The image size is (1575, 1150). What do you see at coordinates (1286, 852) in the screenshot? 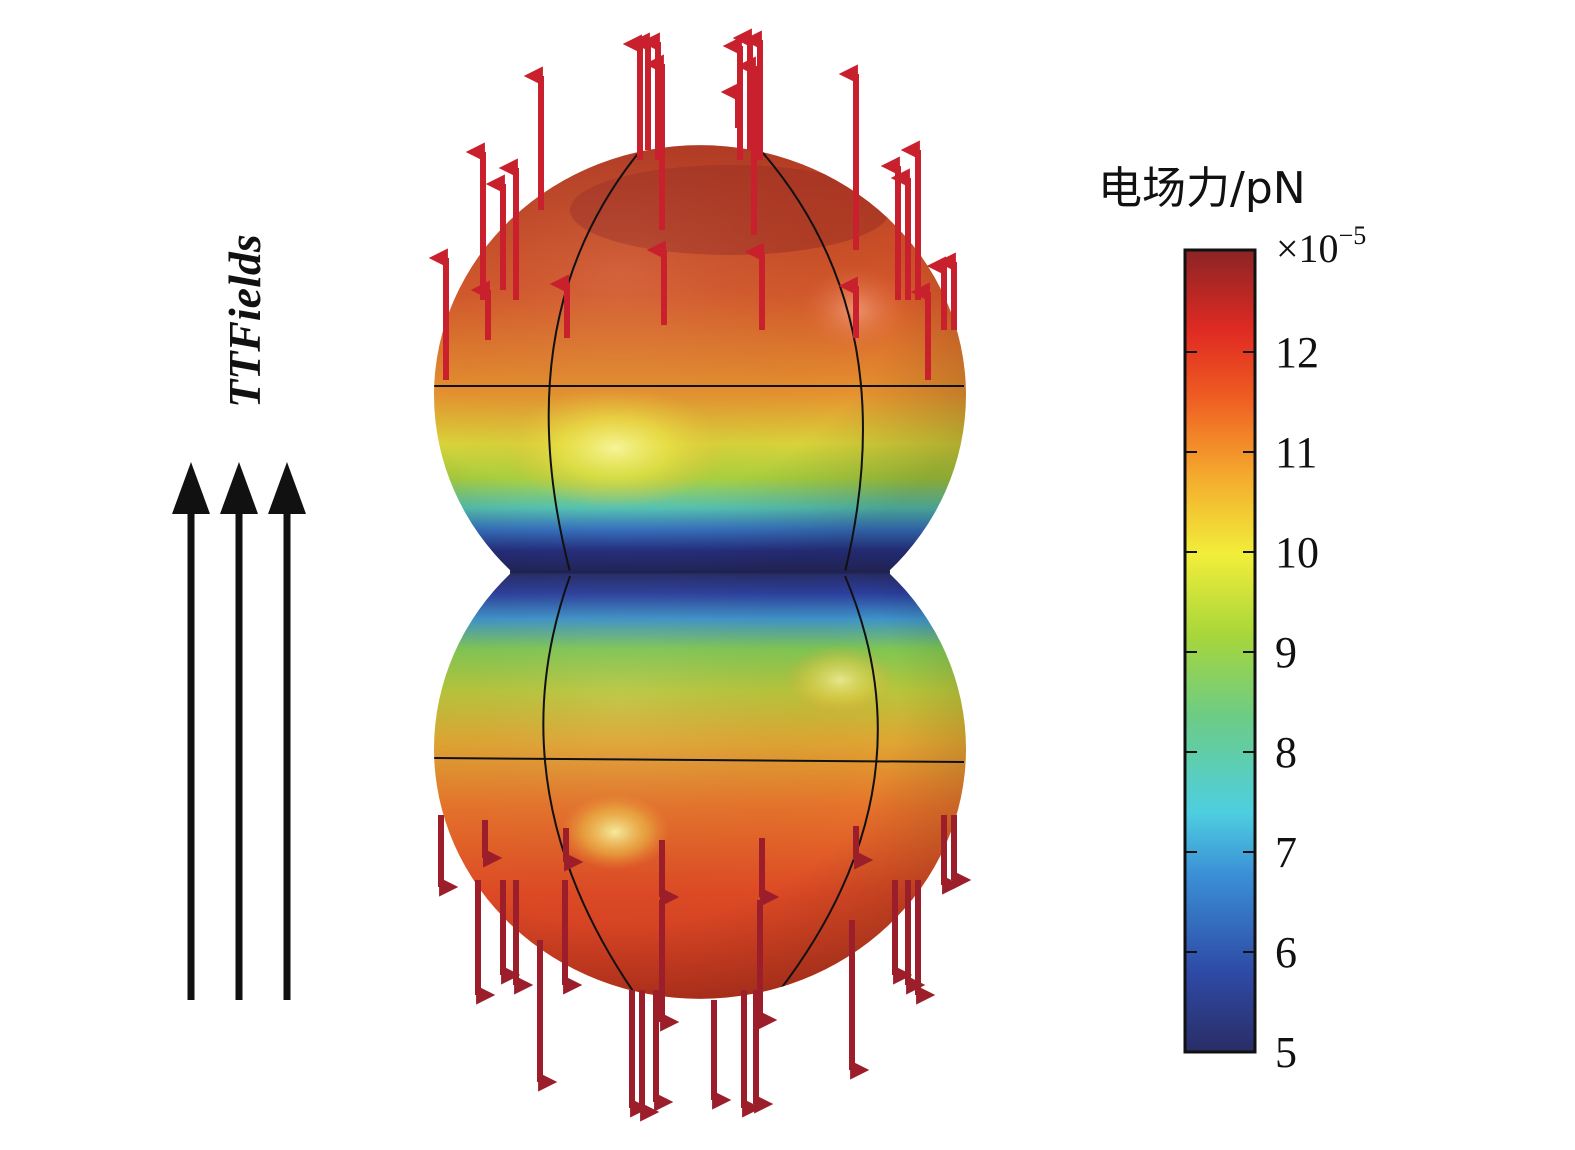
I see `colorbar-tick-label: 7` at bounding box center [1286, 852].